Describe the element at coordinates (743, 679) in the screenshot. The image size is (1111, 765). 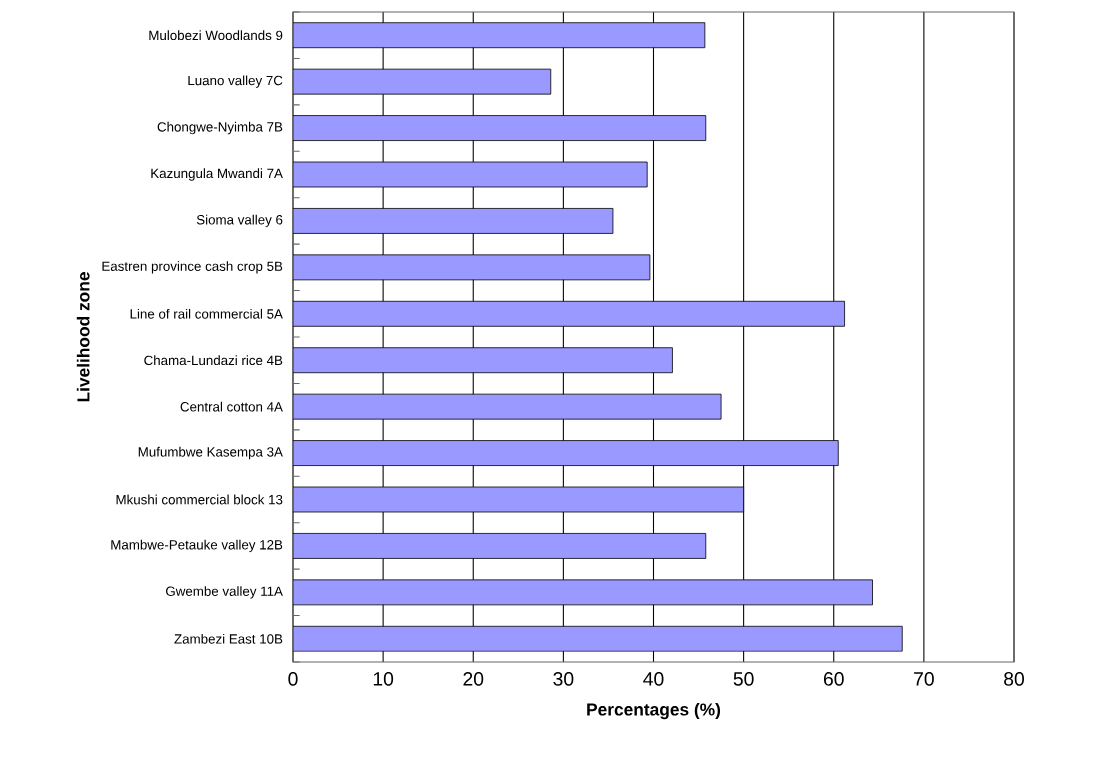
I see `x-tick-label: 50` at that location.